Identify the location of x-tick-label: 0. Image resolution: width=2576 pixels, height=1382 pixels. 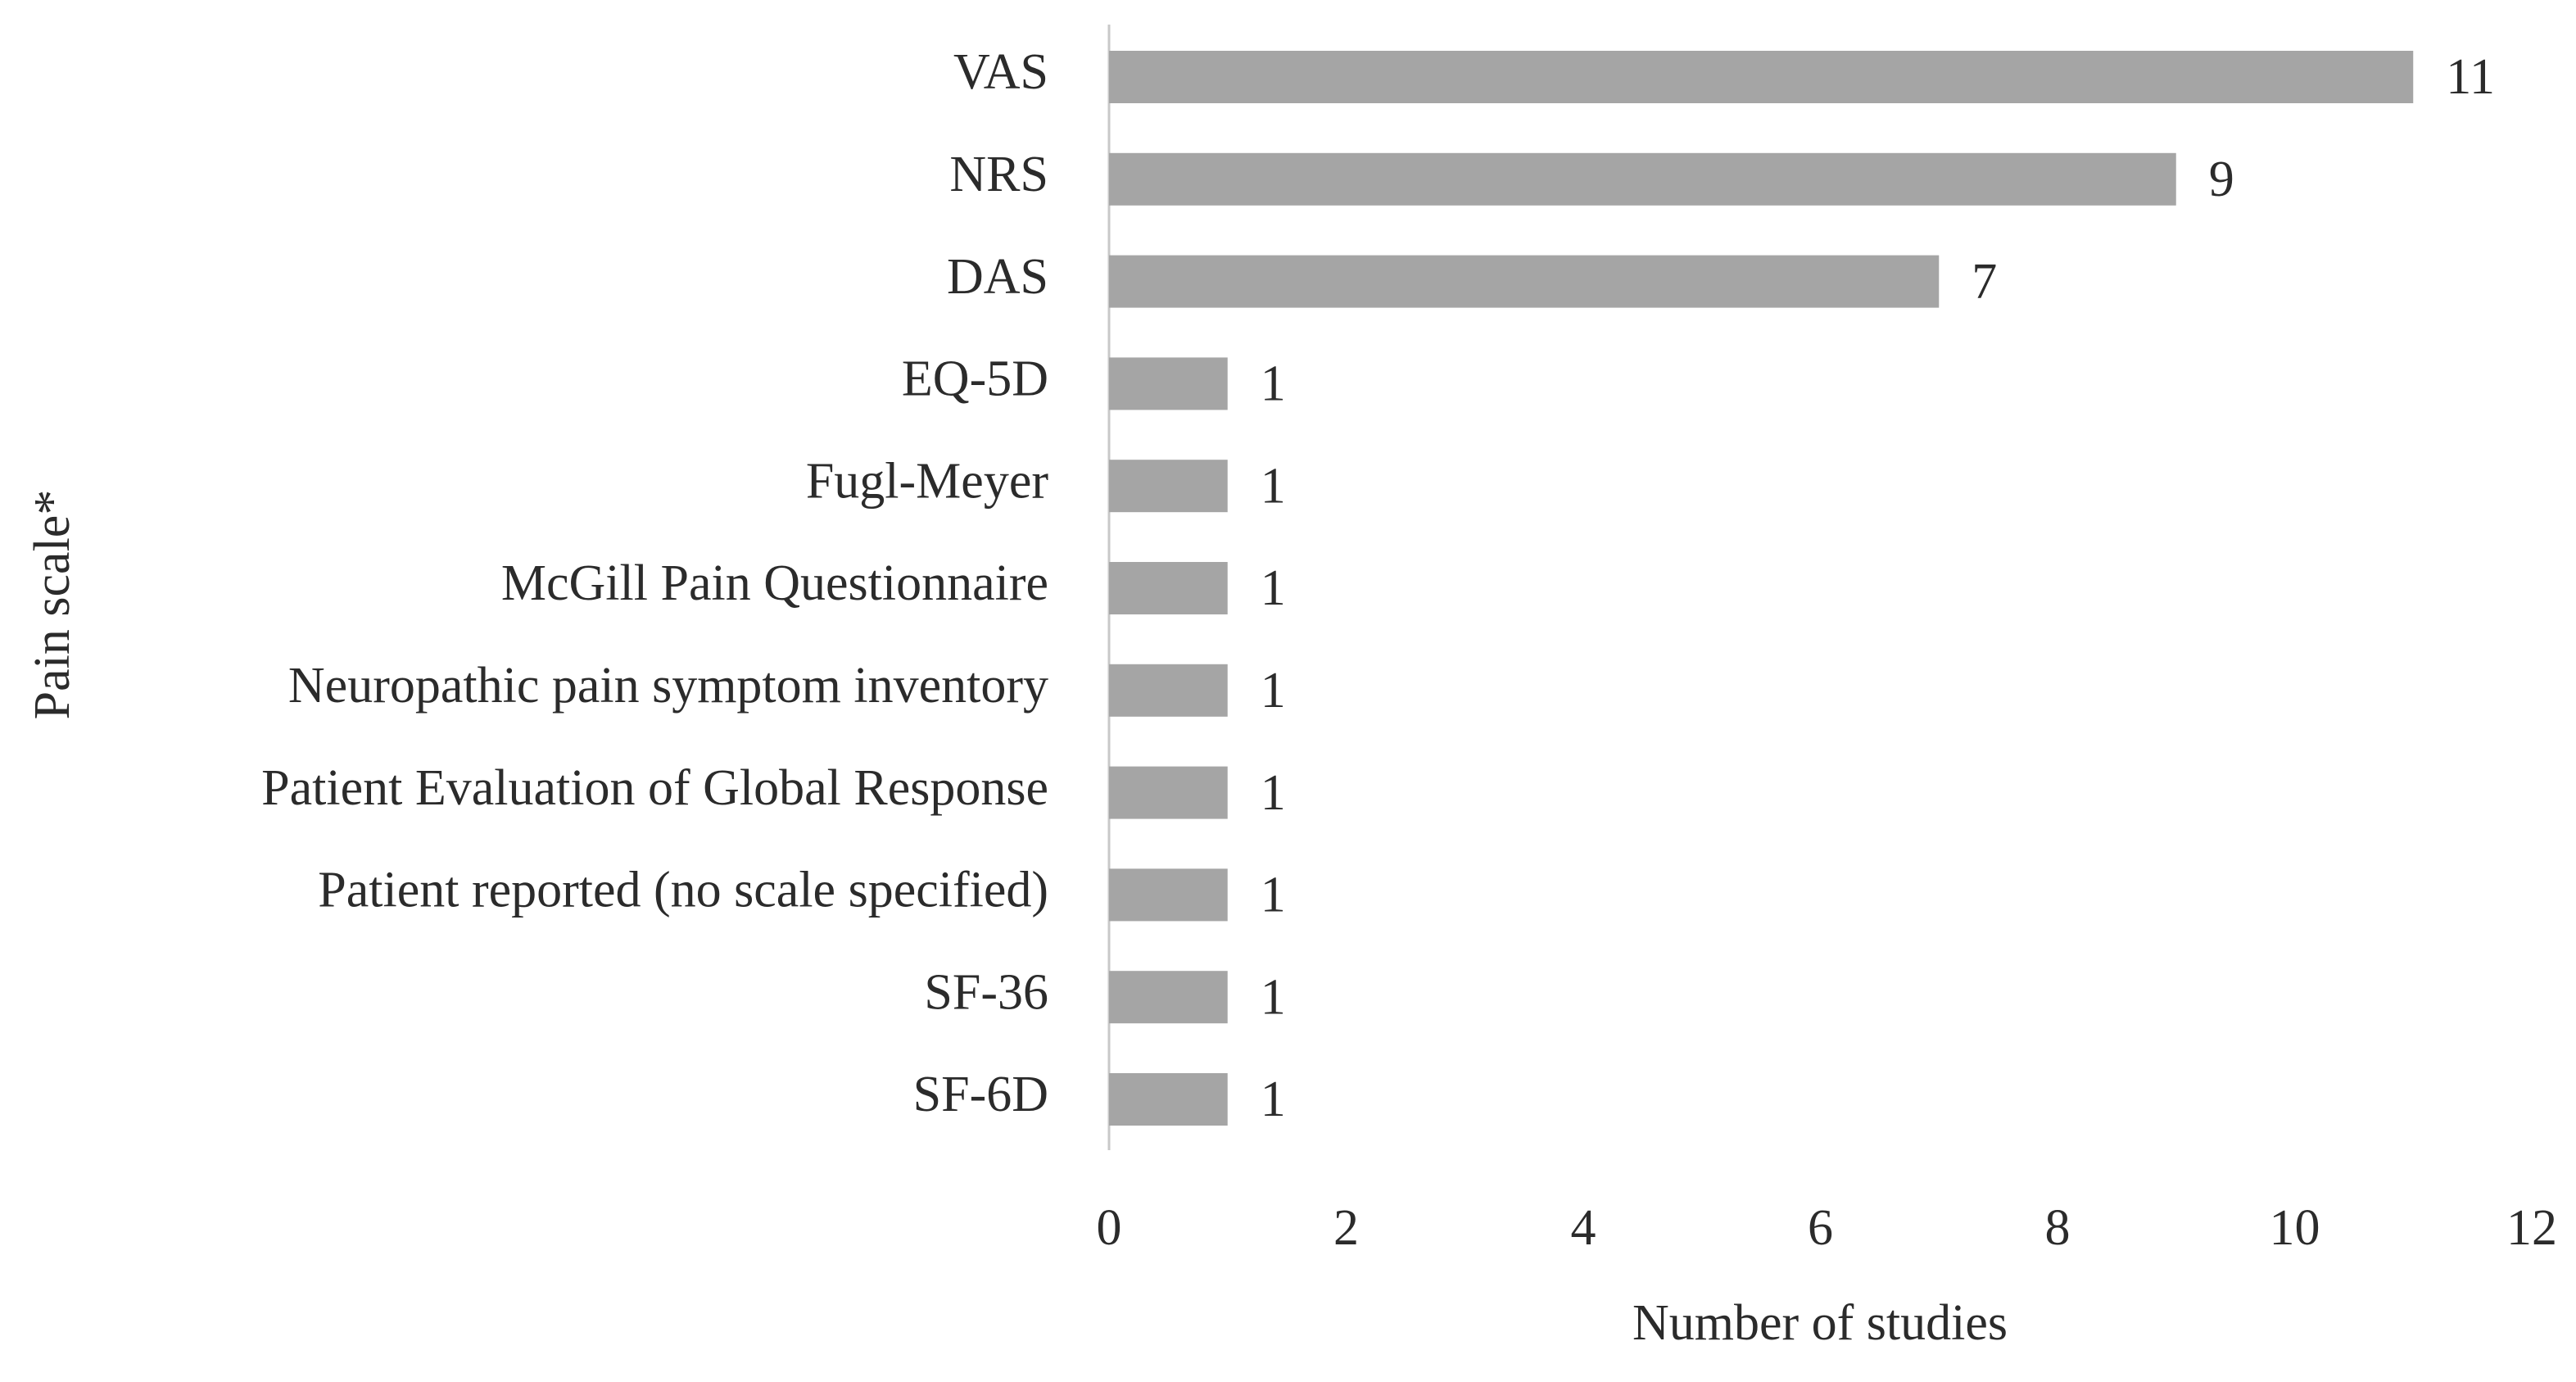
(1109, 1228).